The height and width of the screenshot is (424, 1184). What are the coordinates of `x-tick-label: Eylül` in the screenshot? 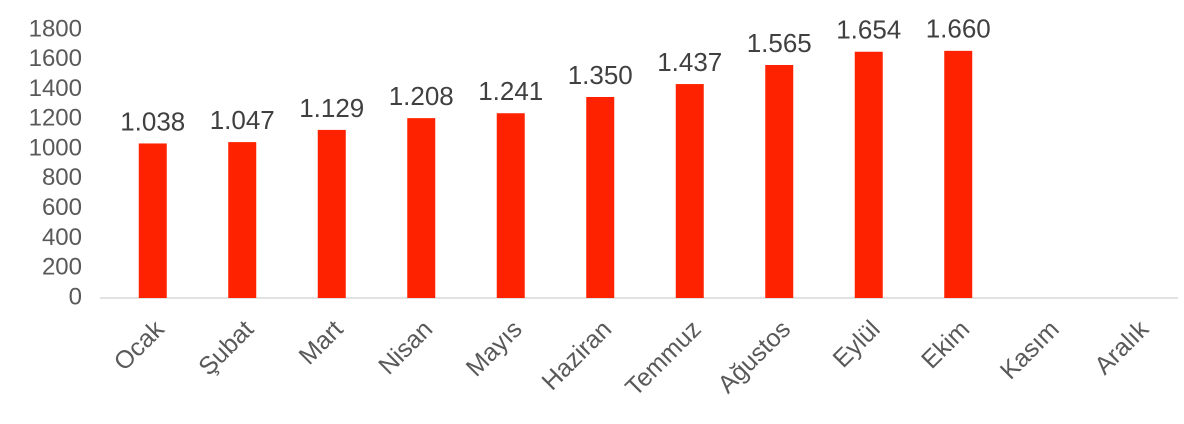 It's located at (857, 344).